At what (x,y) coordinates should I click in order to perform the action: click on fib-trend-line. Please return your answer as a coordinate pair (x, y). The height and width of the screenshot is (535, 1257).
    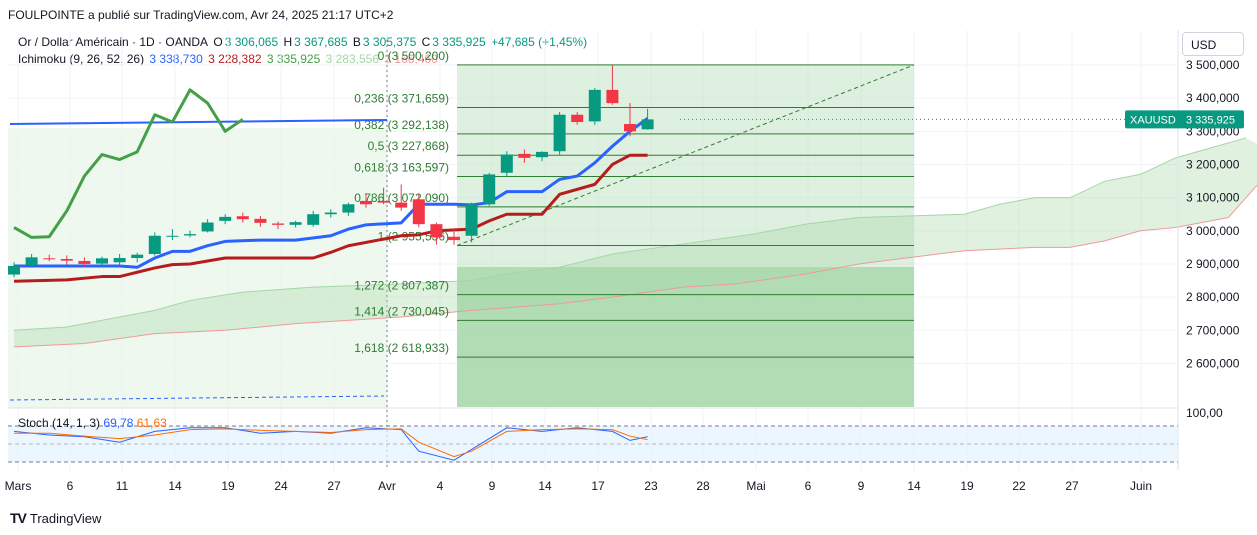
    Looking at the image, I should click on (685, 155).